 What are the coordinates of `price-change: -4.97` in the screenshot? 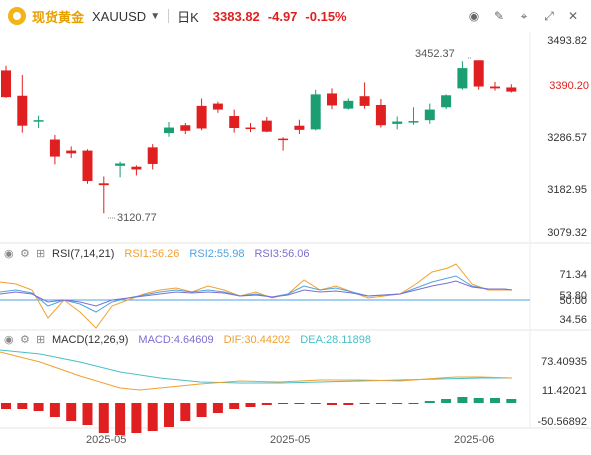 It's located at (282, 16).